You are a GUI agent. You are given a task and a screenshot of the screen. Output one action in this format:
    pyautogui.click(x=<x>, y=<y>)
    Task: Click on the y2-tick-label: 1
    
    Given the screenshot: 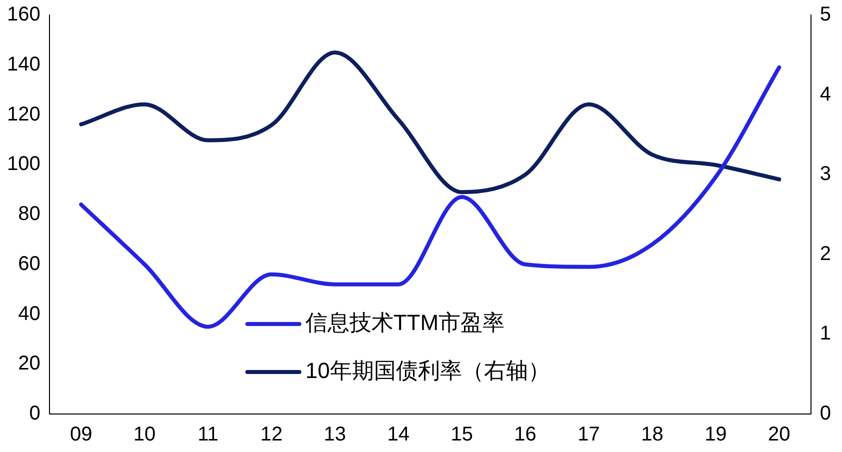 What is the action you would take?
    pyautogui.click(x=825, y=333)
    